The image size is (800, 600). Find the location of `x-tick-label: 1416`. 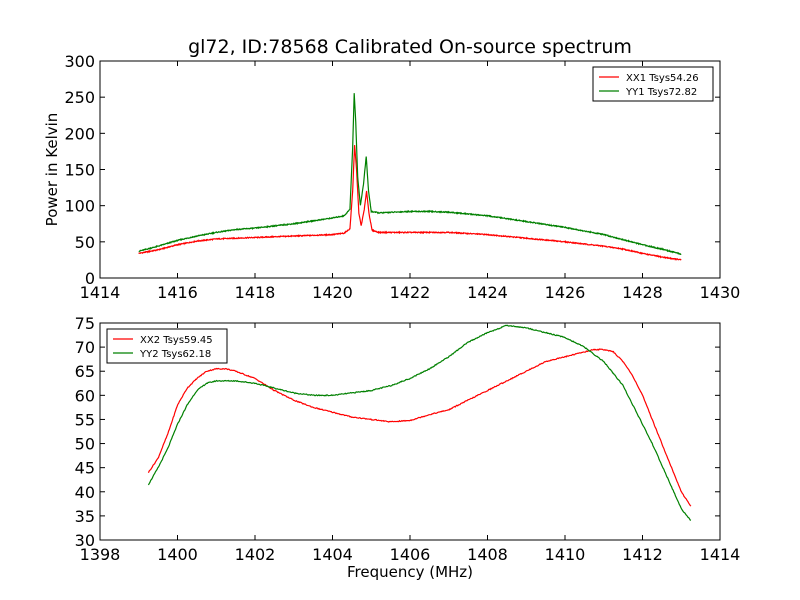

x-tick-label: 1416 is located at coordinates (177, 292).